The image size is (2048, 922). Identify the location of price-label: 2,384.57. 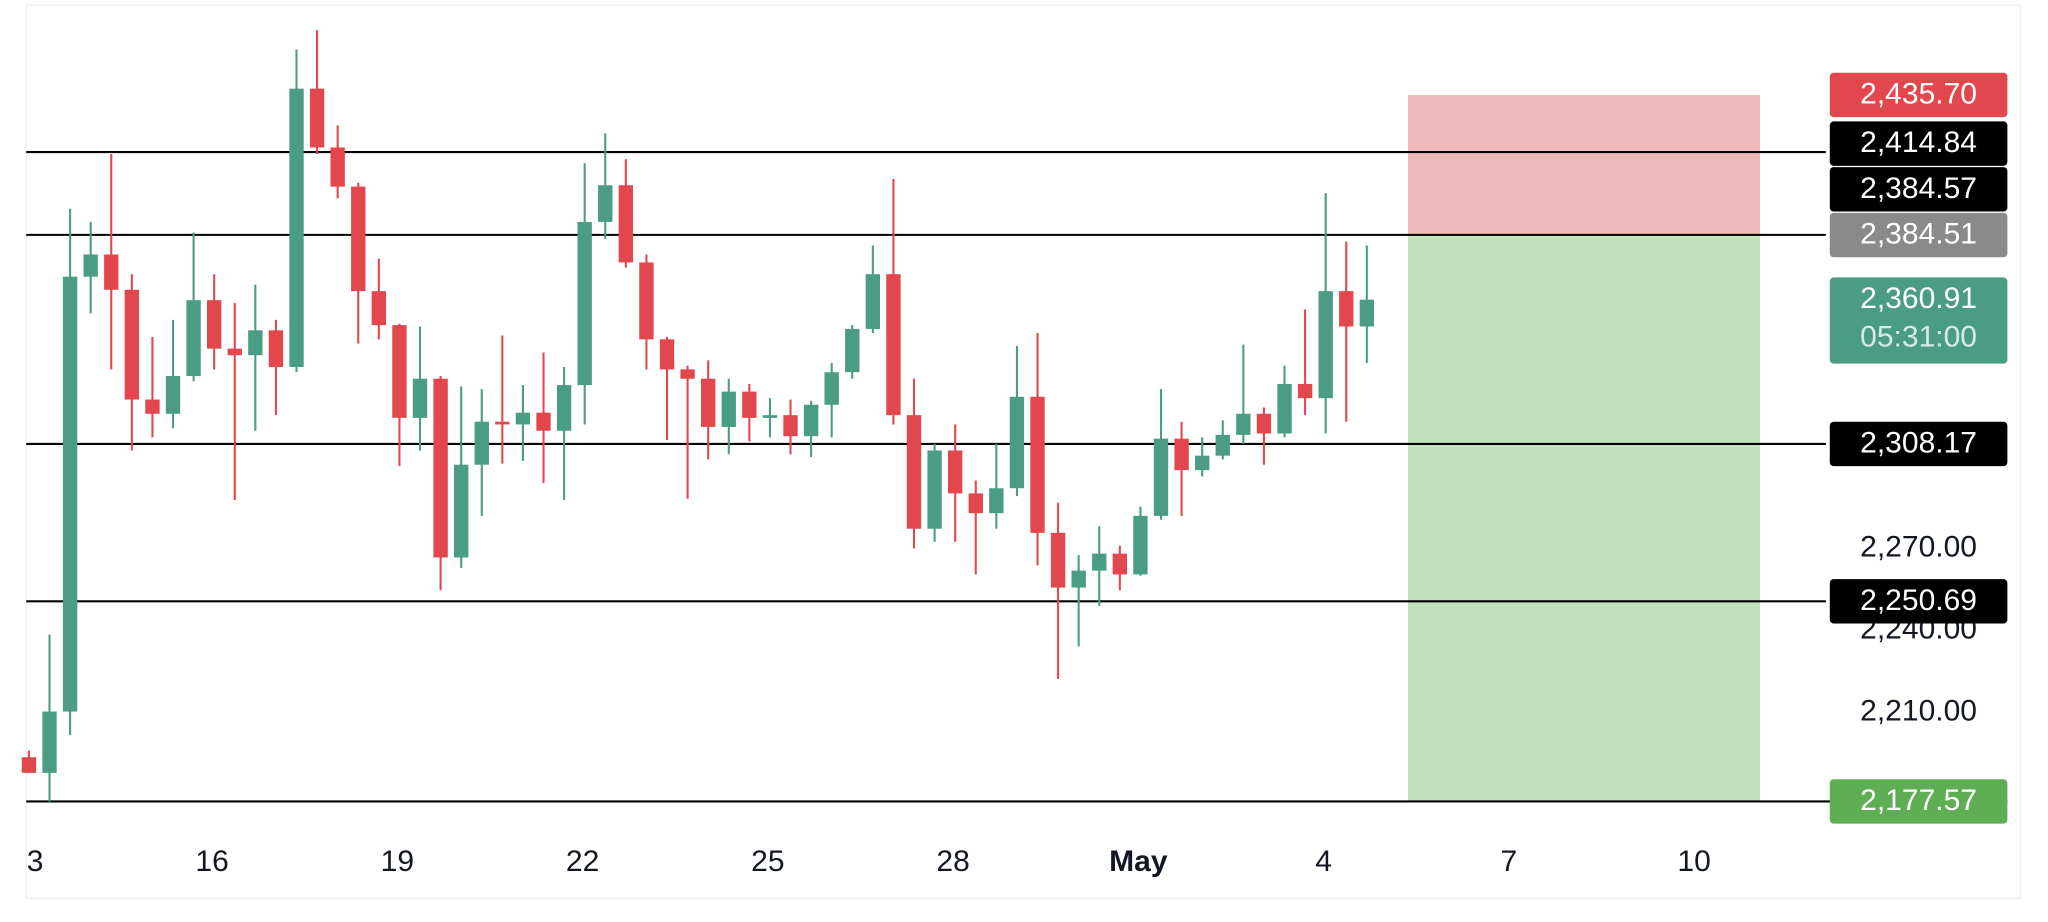
(1918, 189).